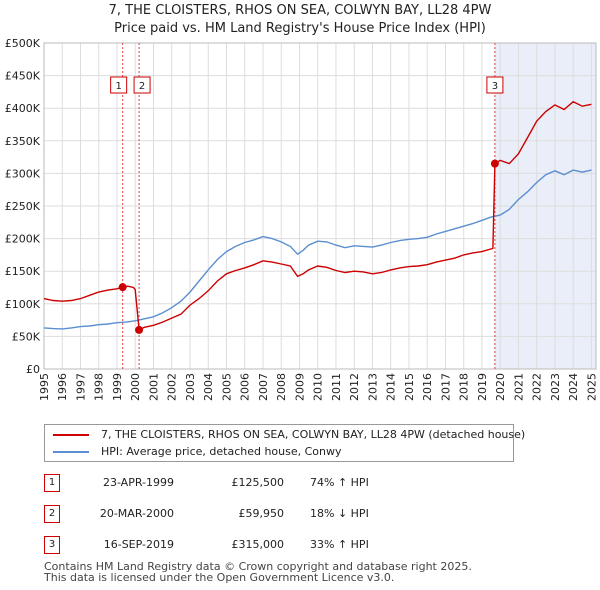  Describe the element at coordinates (153, 387) in the screenshot. I see `x-tick-label: 2001` at that location.